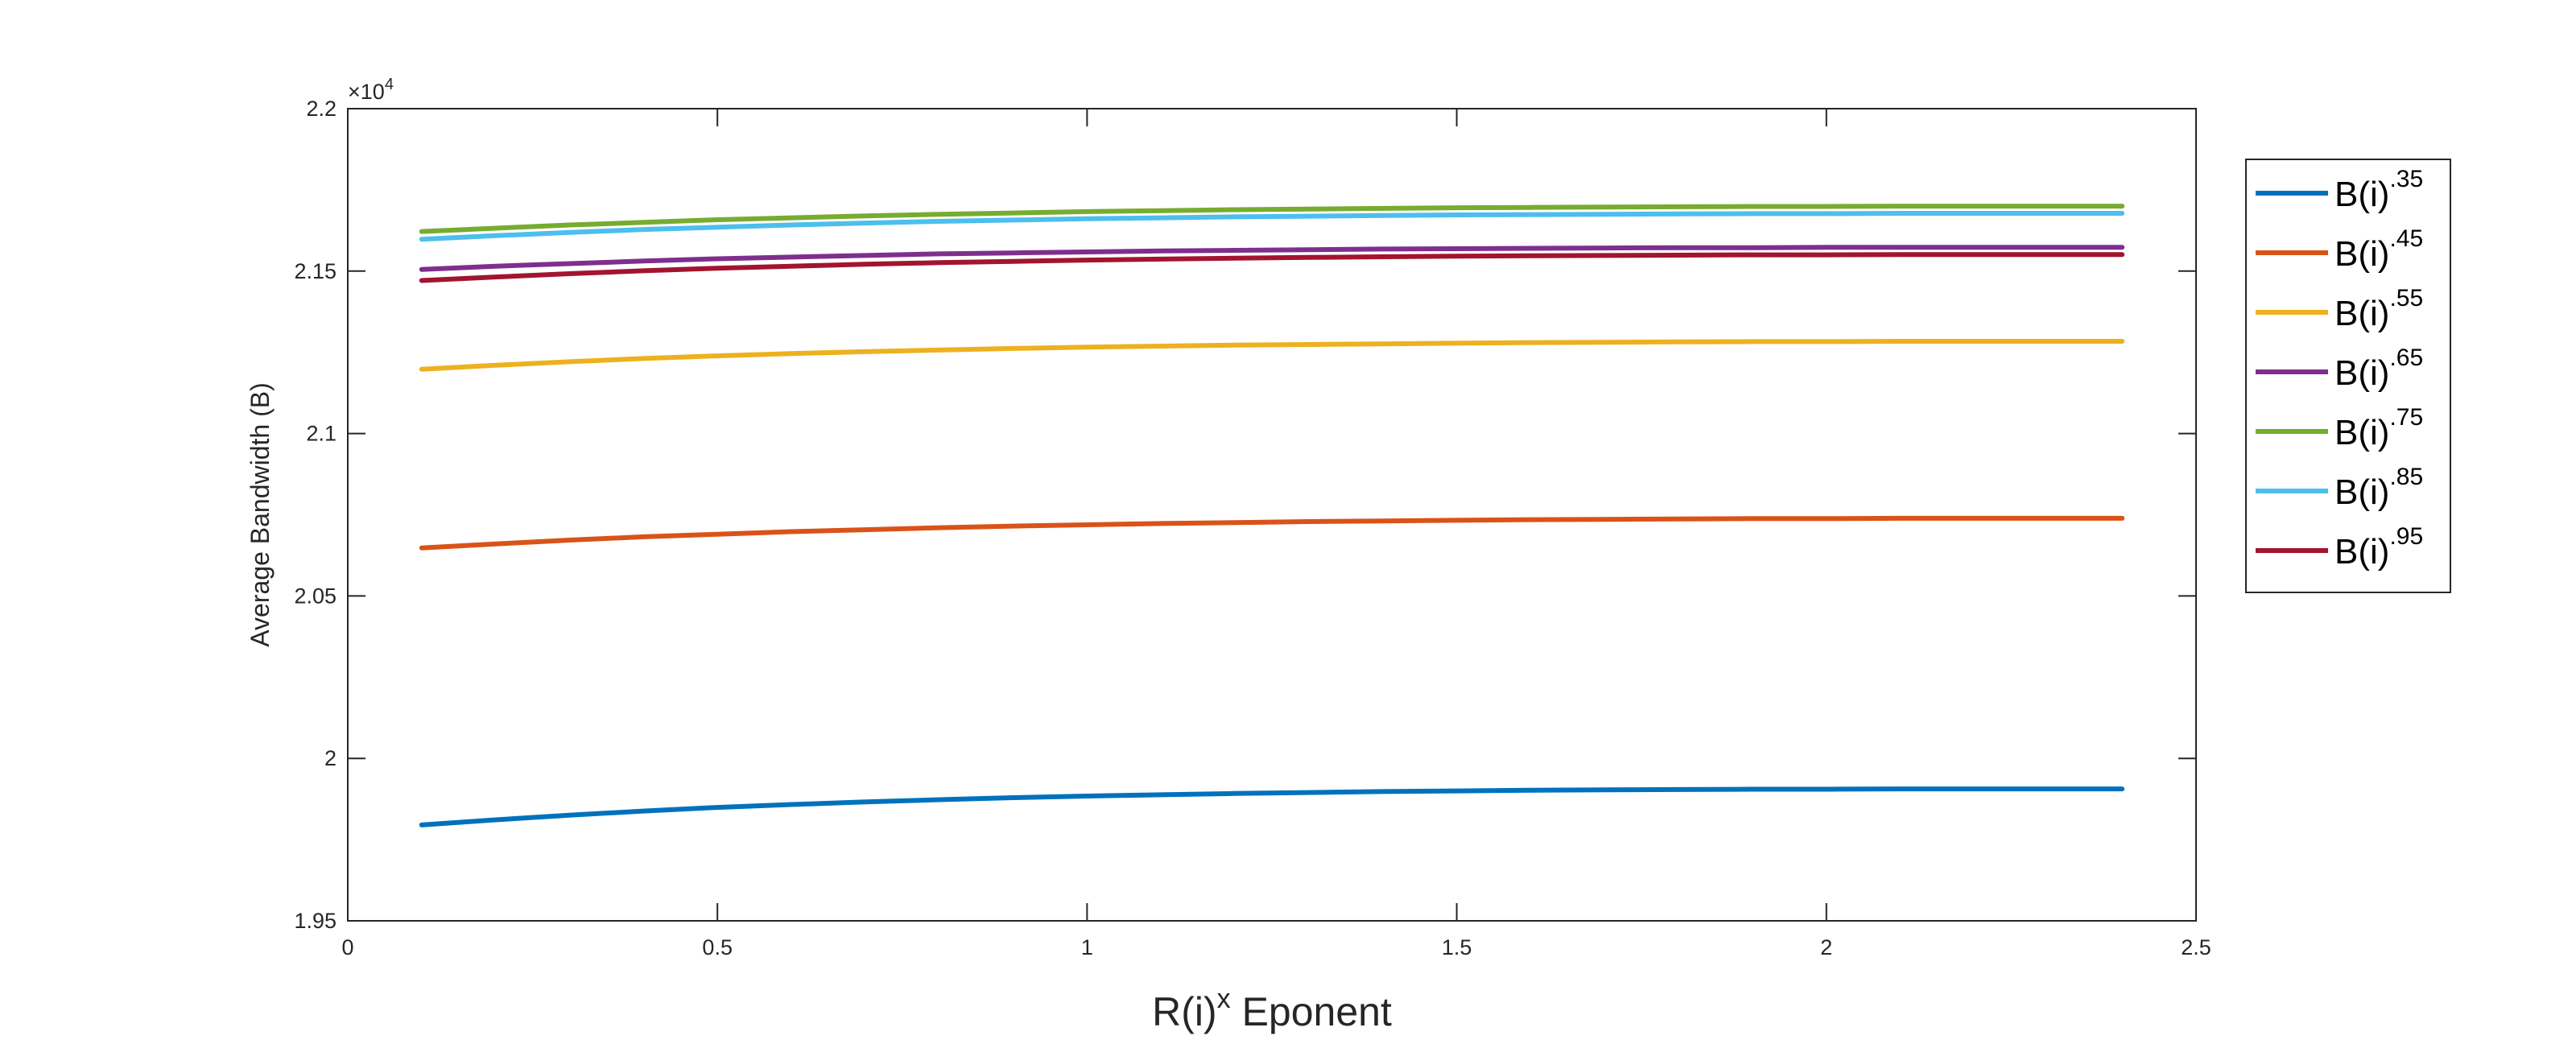  I want to click on legend-box, so click(2348, 376).